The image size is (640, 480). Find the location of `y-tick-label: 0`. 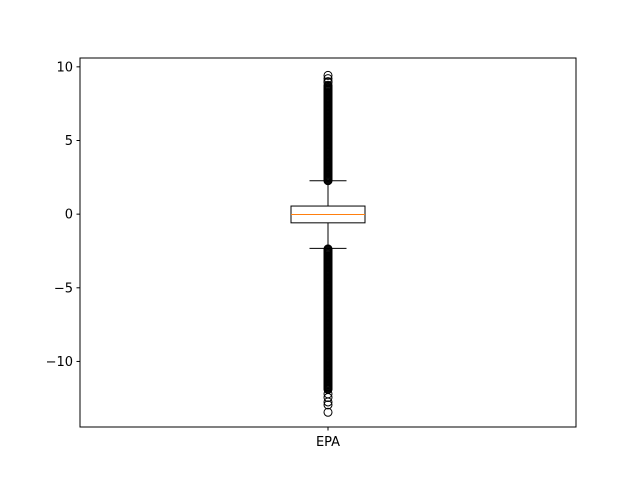

y-tick-label: 0 is located at coordinates (69, 215).